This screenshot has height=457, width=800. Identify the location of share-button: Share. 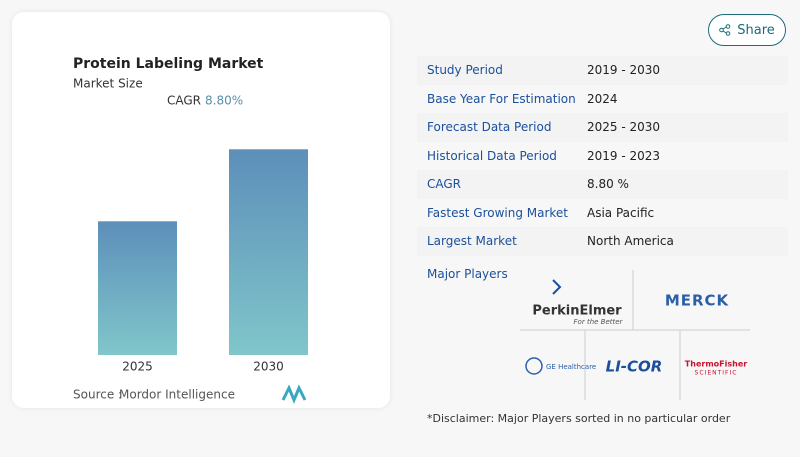
(747, 30).